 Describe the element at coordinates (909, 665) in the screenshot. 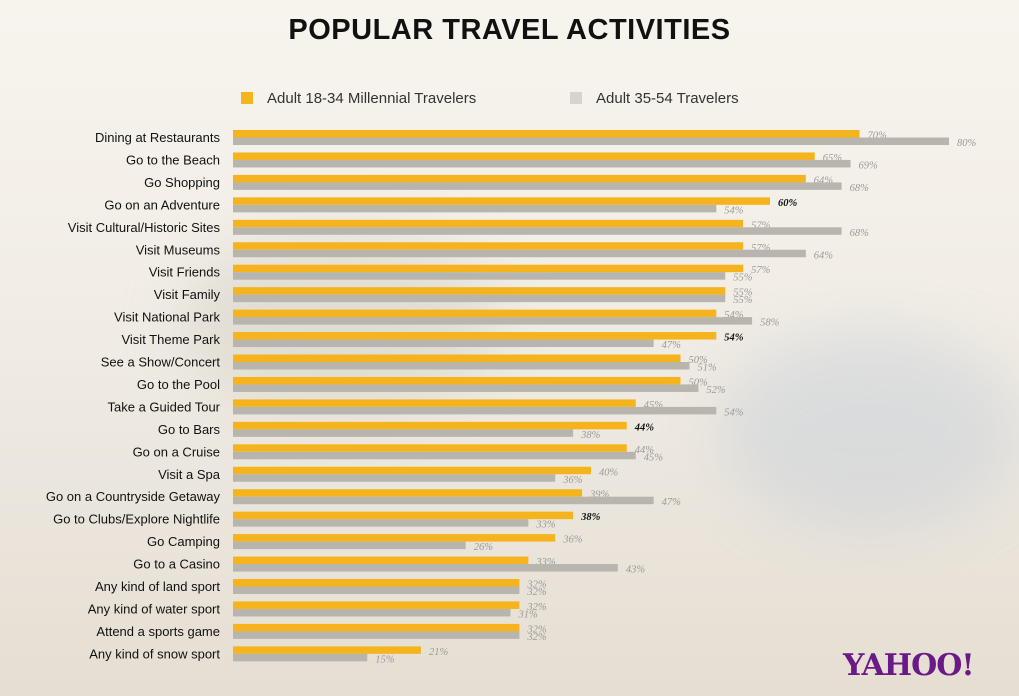

I see `yahoo-logo: YAHOO!` at that location.